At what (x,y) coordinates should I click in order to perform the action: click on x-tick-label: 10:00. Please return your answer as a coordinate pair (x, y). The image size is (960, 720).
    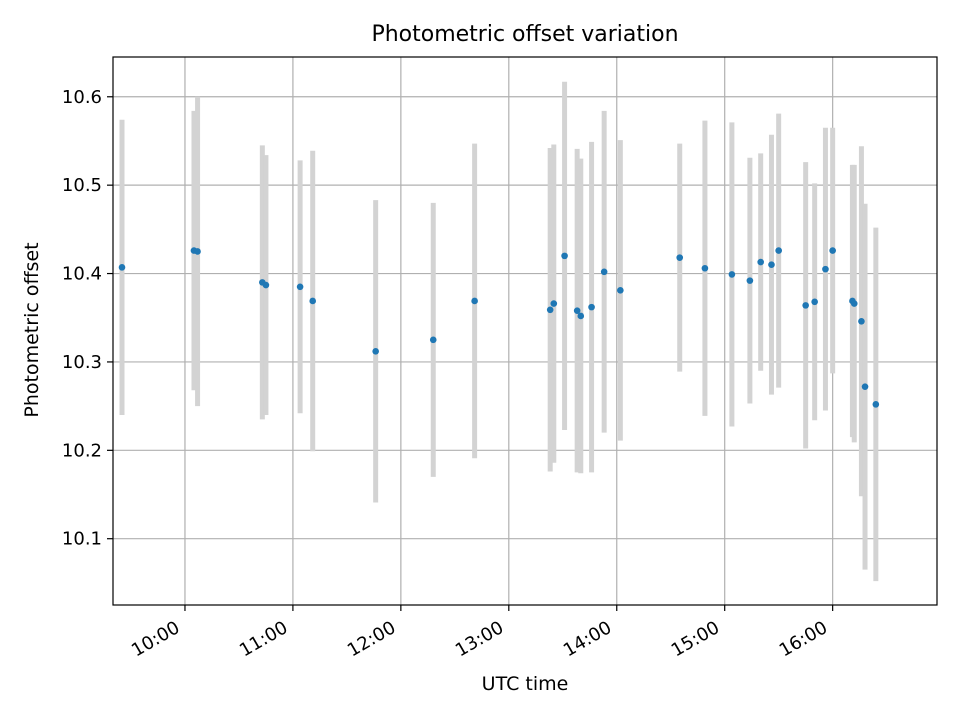
    Looking at the image, I should click on (155, 639).